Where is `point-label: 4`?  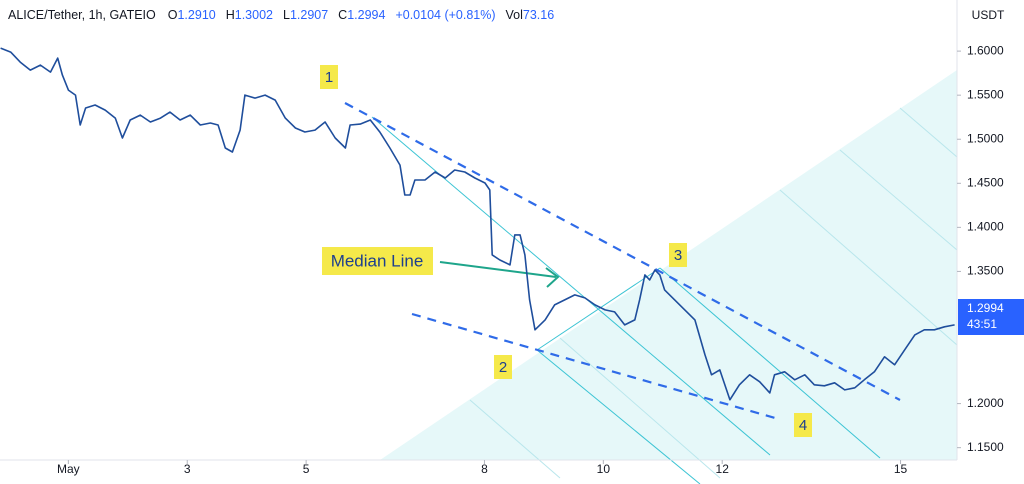 point-label: 4 is located at coordinates (803, 425).